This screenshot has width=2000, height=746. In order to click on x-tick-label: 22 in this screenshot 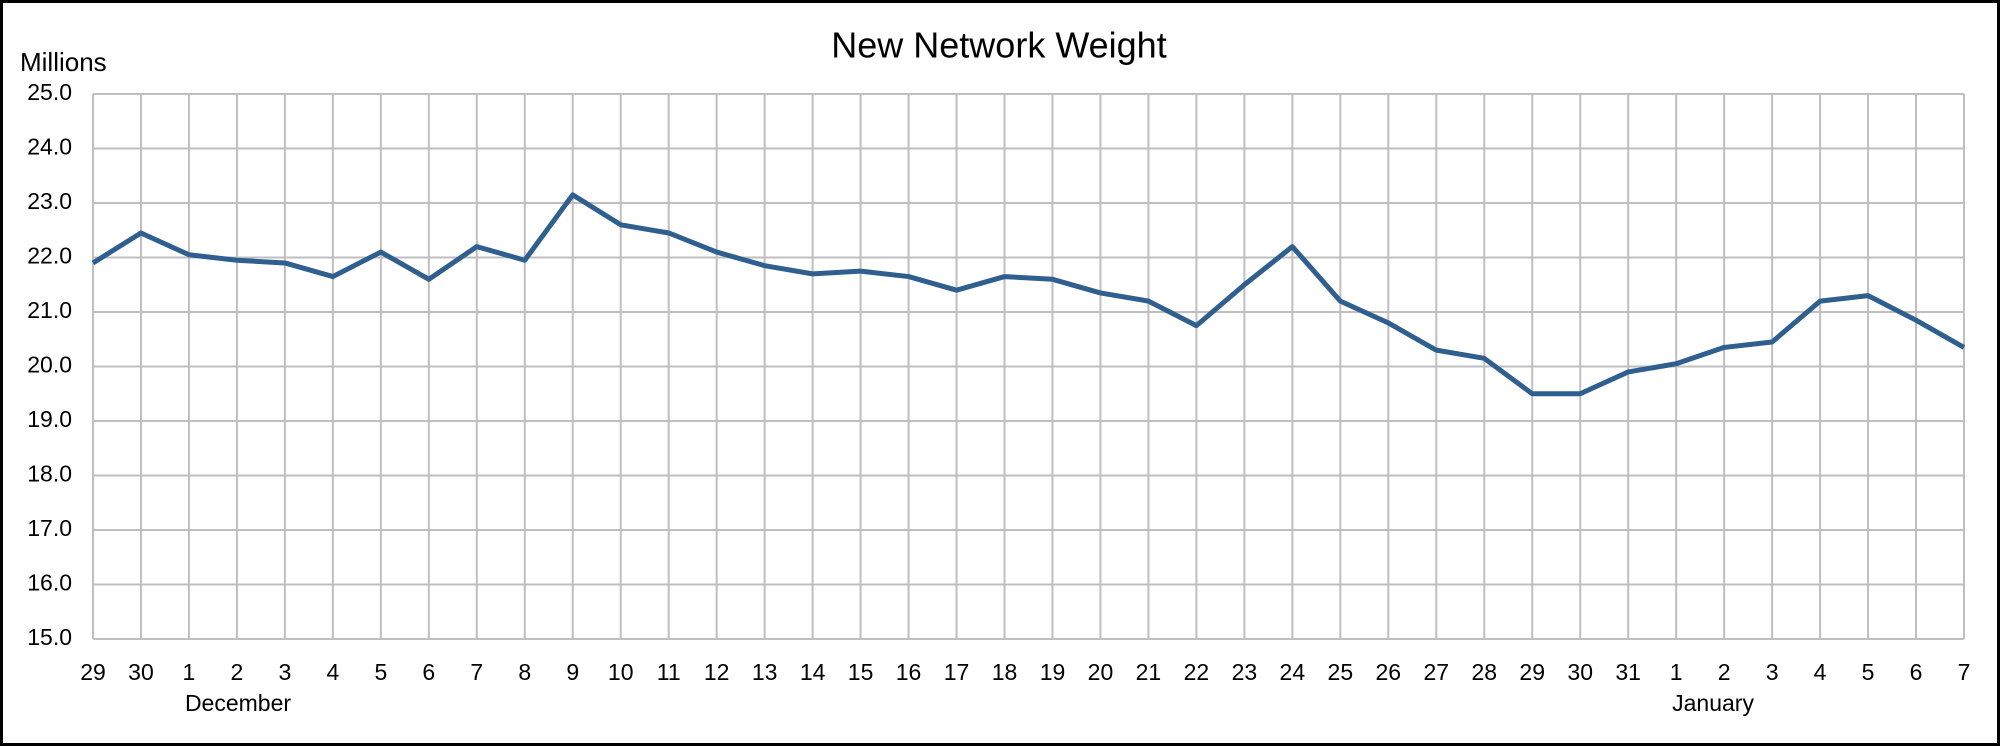, I will do `click(1197, 672)`.